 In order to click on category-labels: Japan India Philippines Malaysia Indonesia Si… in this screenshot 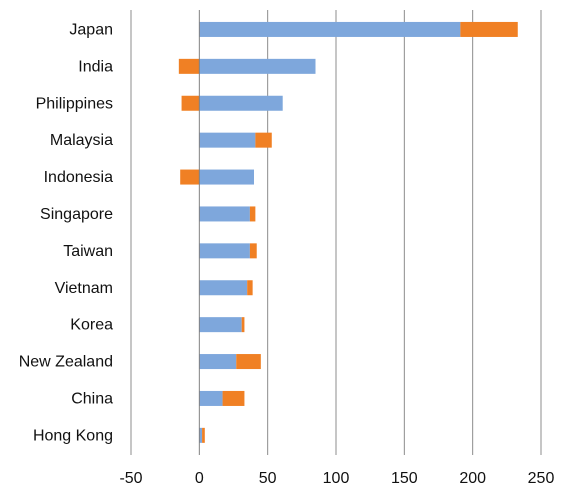, I will do `click(66, 232)`.